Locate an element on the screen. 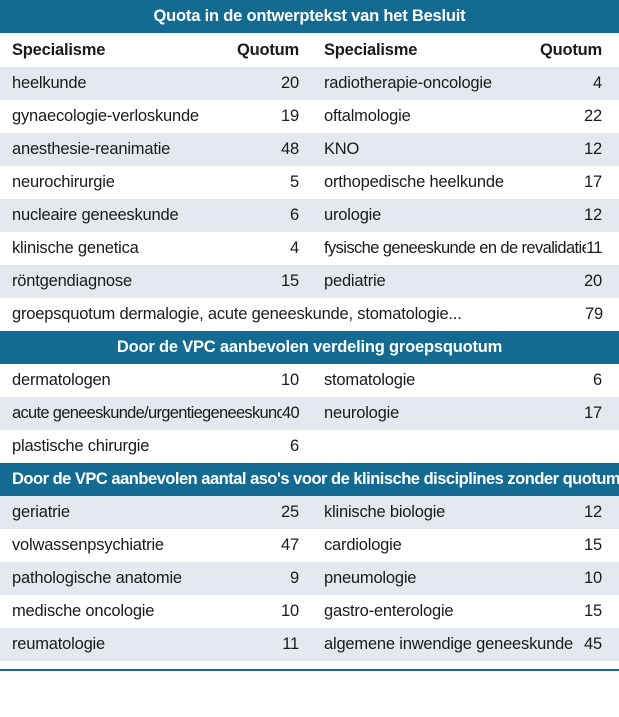 This screenshot has width=619, height=717. group-quota-value: 79 is located at coordinates (594, 314).